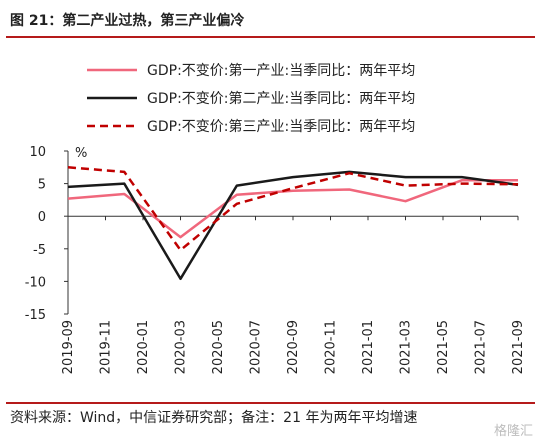 This screenshot has height=445, width=541. Describe the element at coordinates (181, 347) in the screenshot. I see `x-tick-label: 2020-03` at that location.